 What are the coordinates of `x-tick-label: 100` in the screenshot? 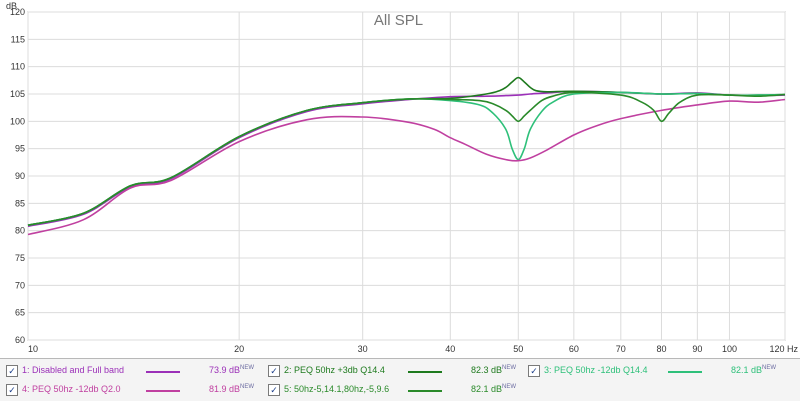 It's located at (729, 349).